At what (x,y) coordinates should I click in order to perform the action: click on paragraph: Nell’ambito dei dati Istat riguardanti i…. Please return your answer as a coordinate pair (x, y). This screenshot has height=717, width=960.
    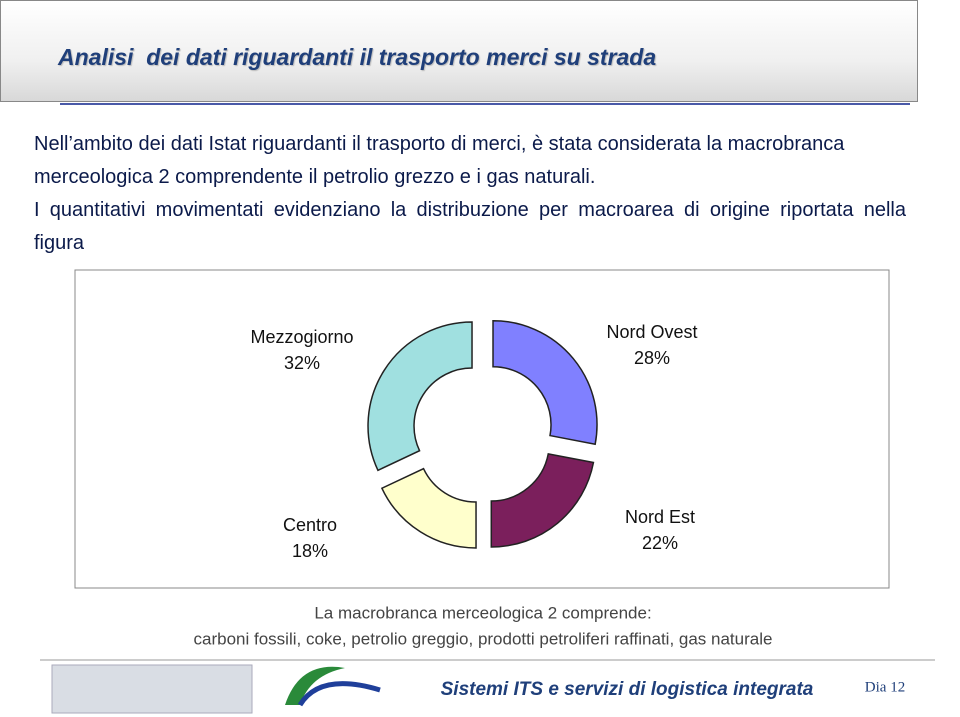
    Looking at the image, I should click on (439, 160).